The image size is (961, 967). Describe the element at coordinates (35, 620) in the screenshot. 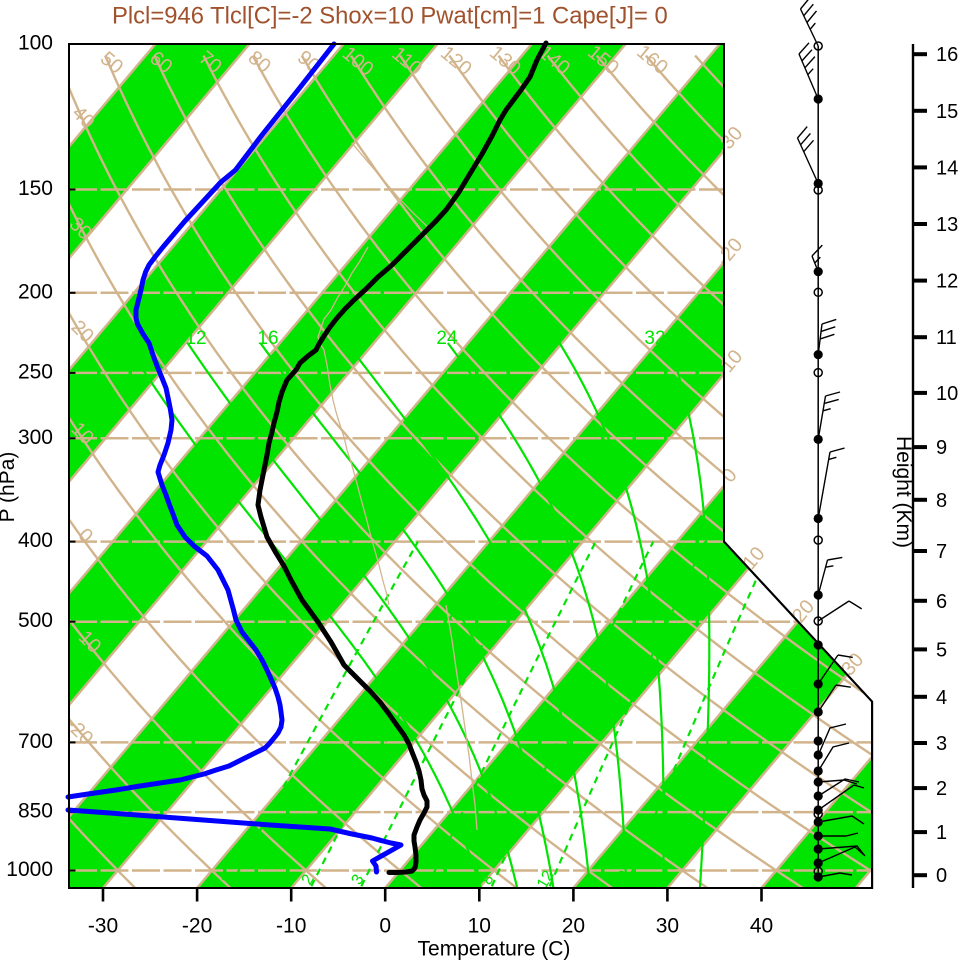

I see `svg-text: 500` at that location.